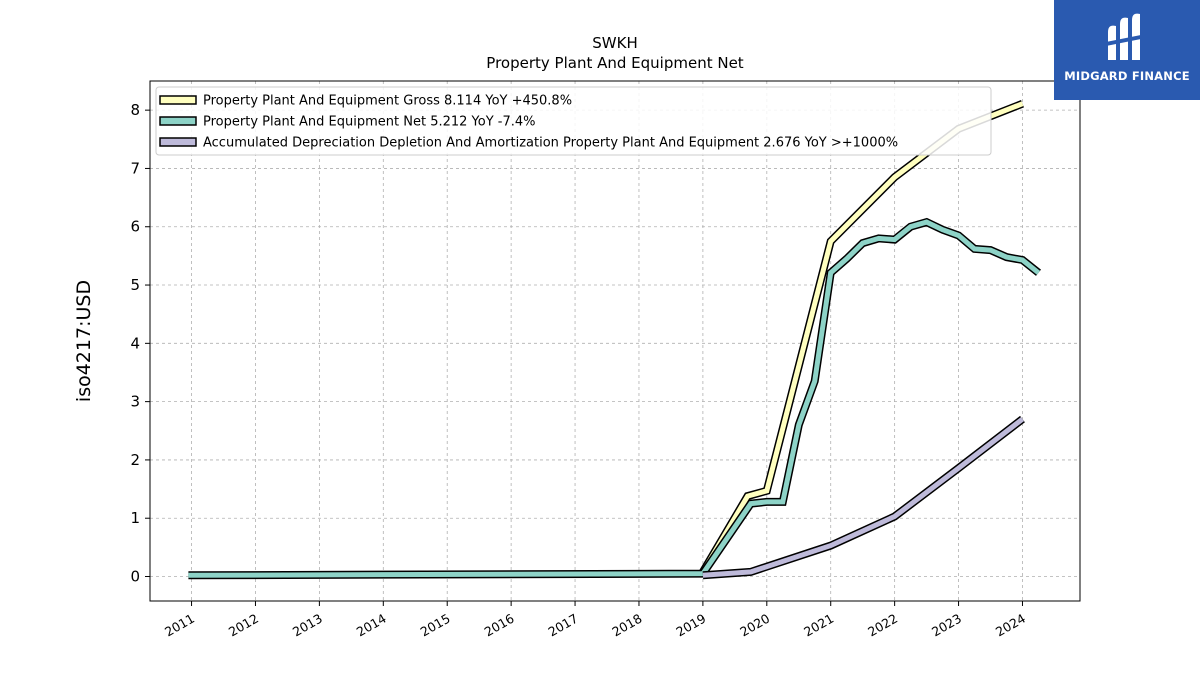 Image resolution: width=1200 pixels, height=675 pixels. I want to click on y-tick-label: 8, so click(135, 110).